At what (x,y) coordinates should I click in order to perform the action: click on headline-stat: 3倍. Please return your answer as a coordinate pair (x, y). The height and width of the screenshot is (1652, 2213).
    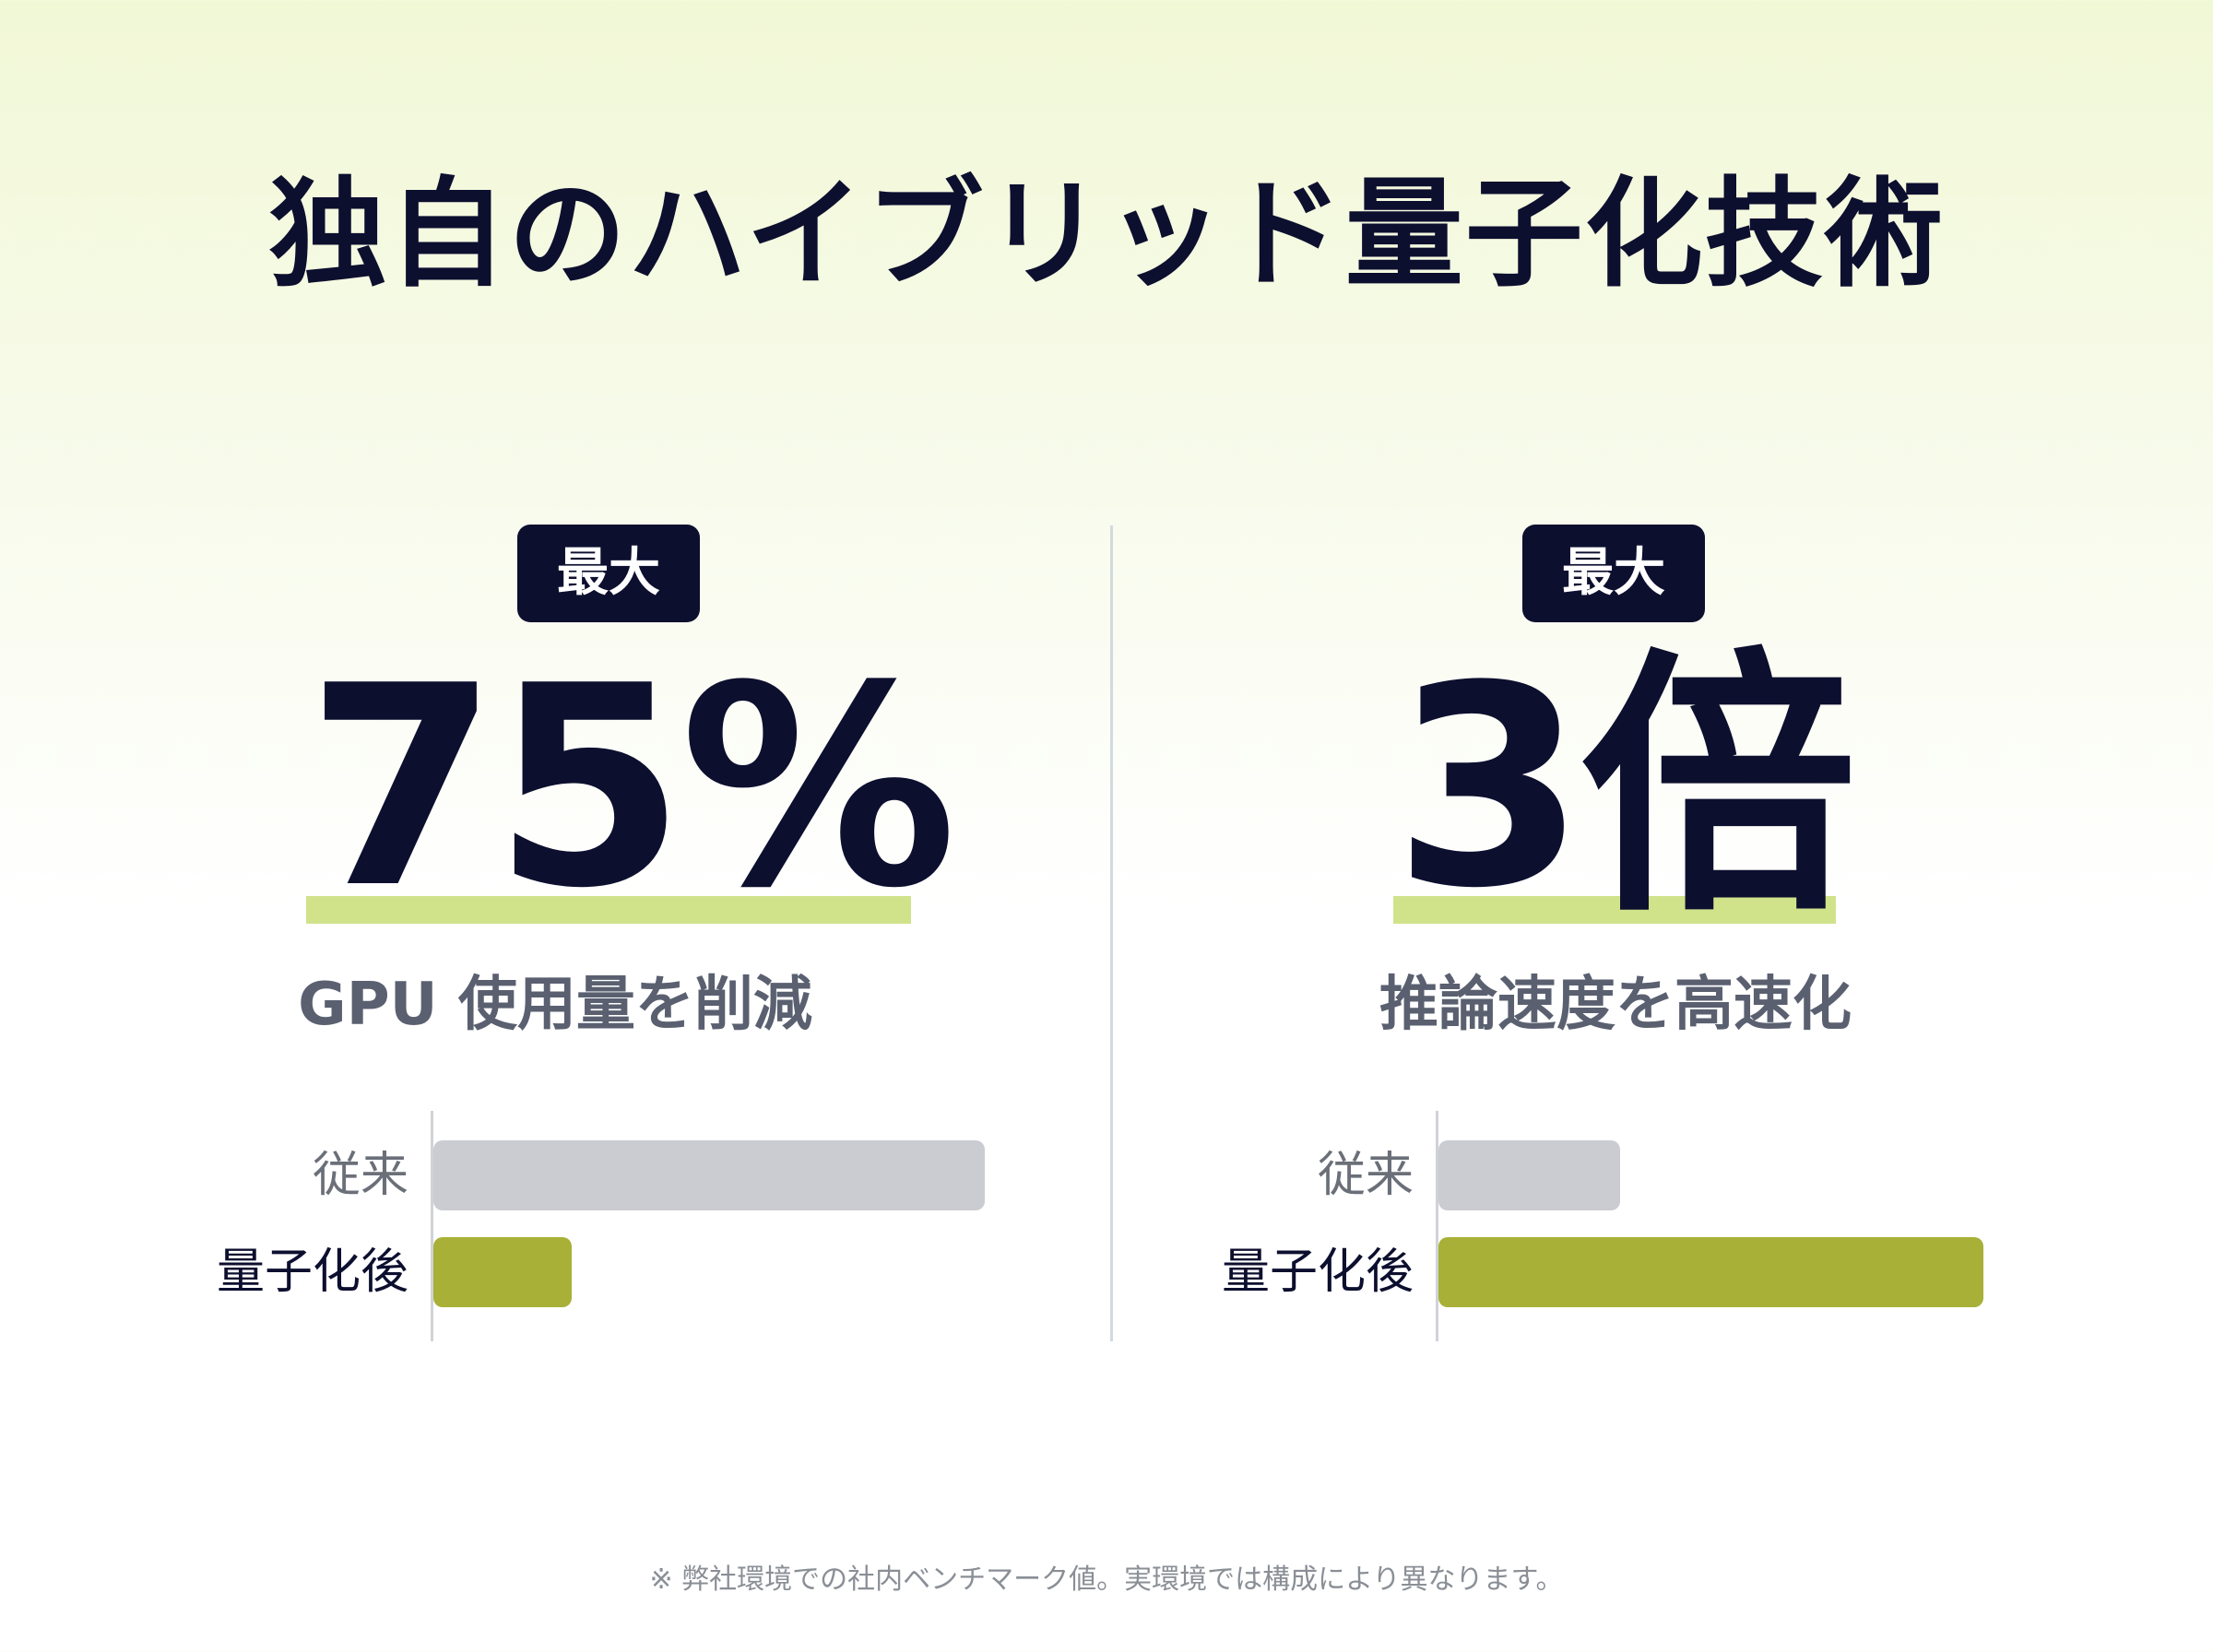
    Looking at the image, I should click on (1625, 788).